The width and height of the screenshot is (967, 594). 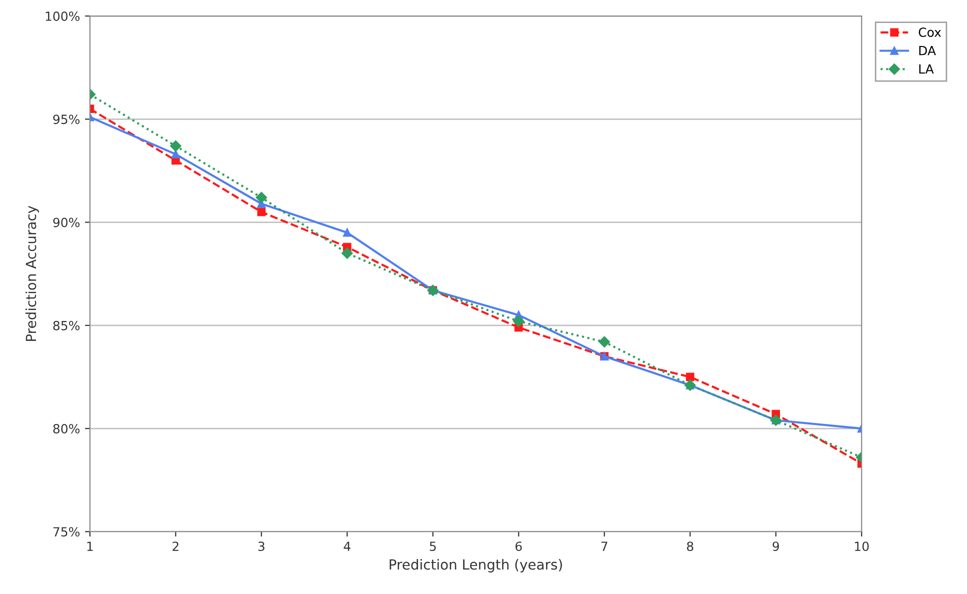 What do you see at coordinates (66, 325) in the screenshot?
I see `y-tick-label: 85%` at bounding box center [66, 325].